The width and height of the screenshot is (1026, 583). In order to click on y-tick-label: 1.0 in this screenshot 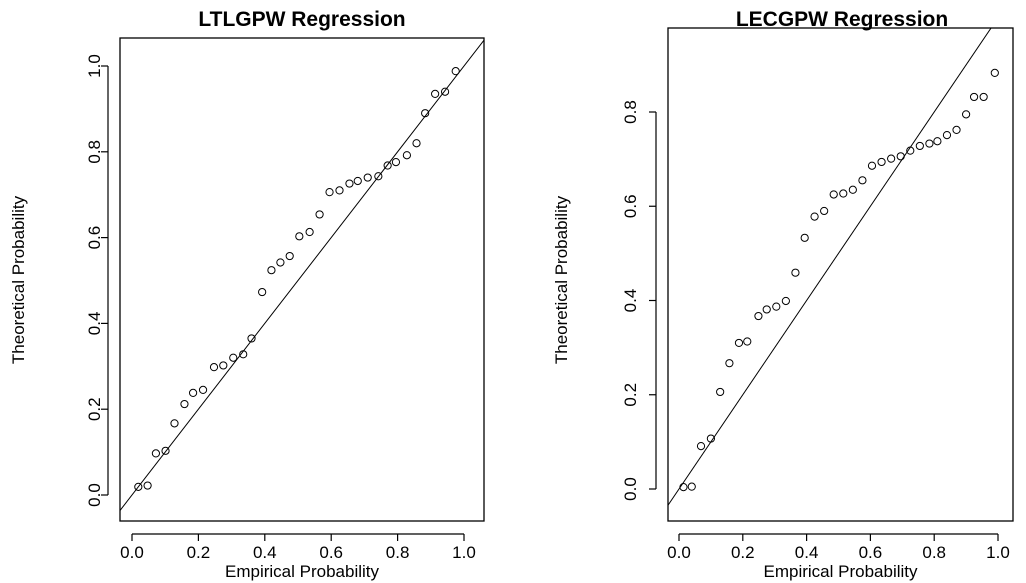, I will do `click(94, 66)`.